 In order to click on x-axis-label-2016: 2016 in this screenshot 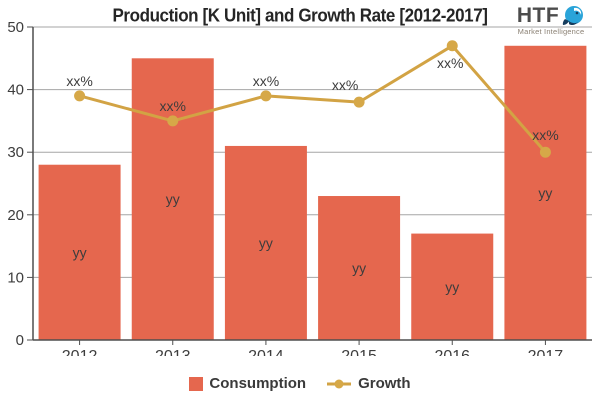, I will do `click(452, 352)`.